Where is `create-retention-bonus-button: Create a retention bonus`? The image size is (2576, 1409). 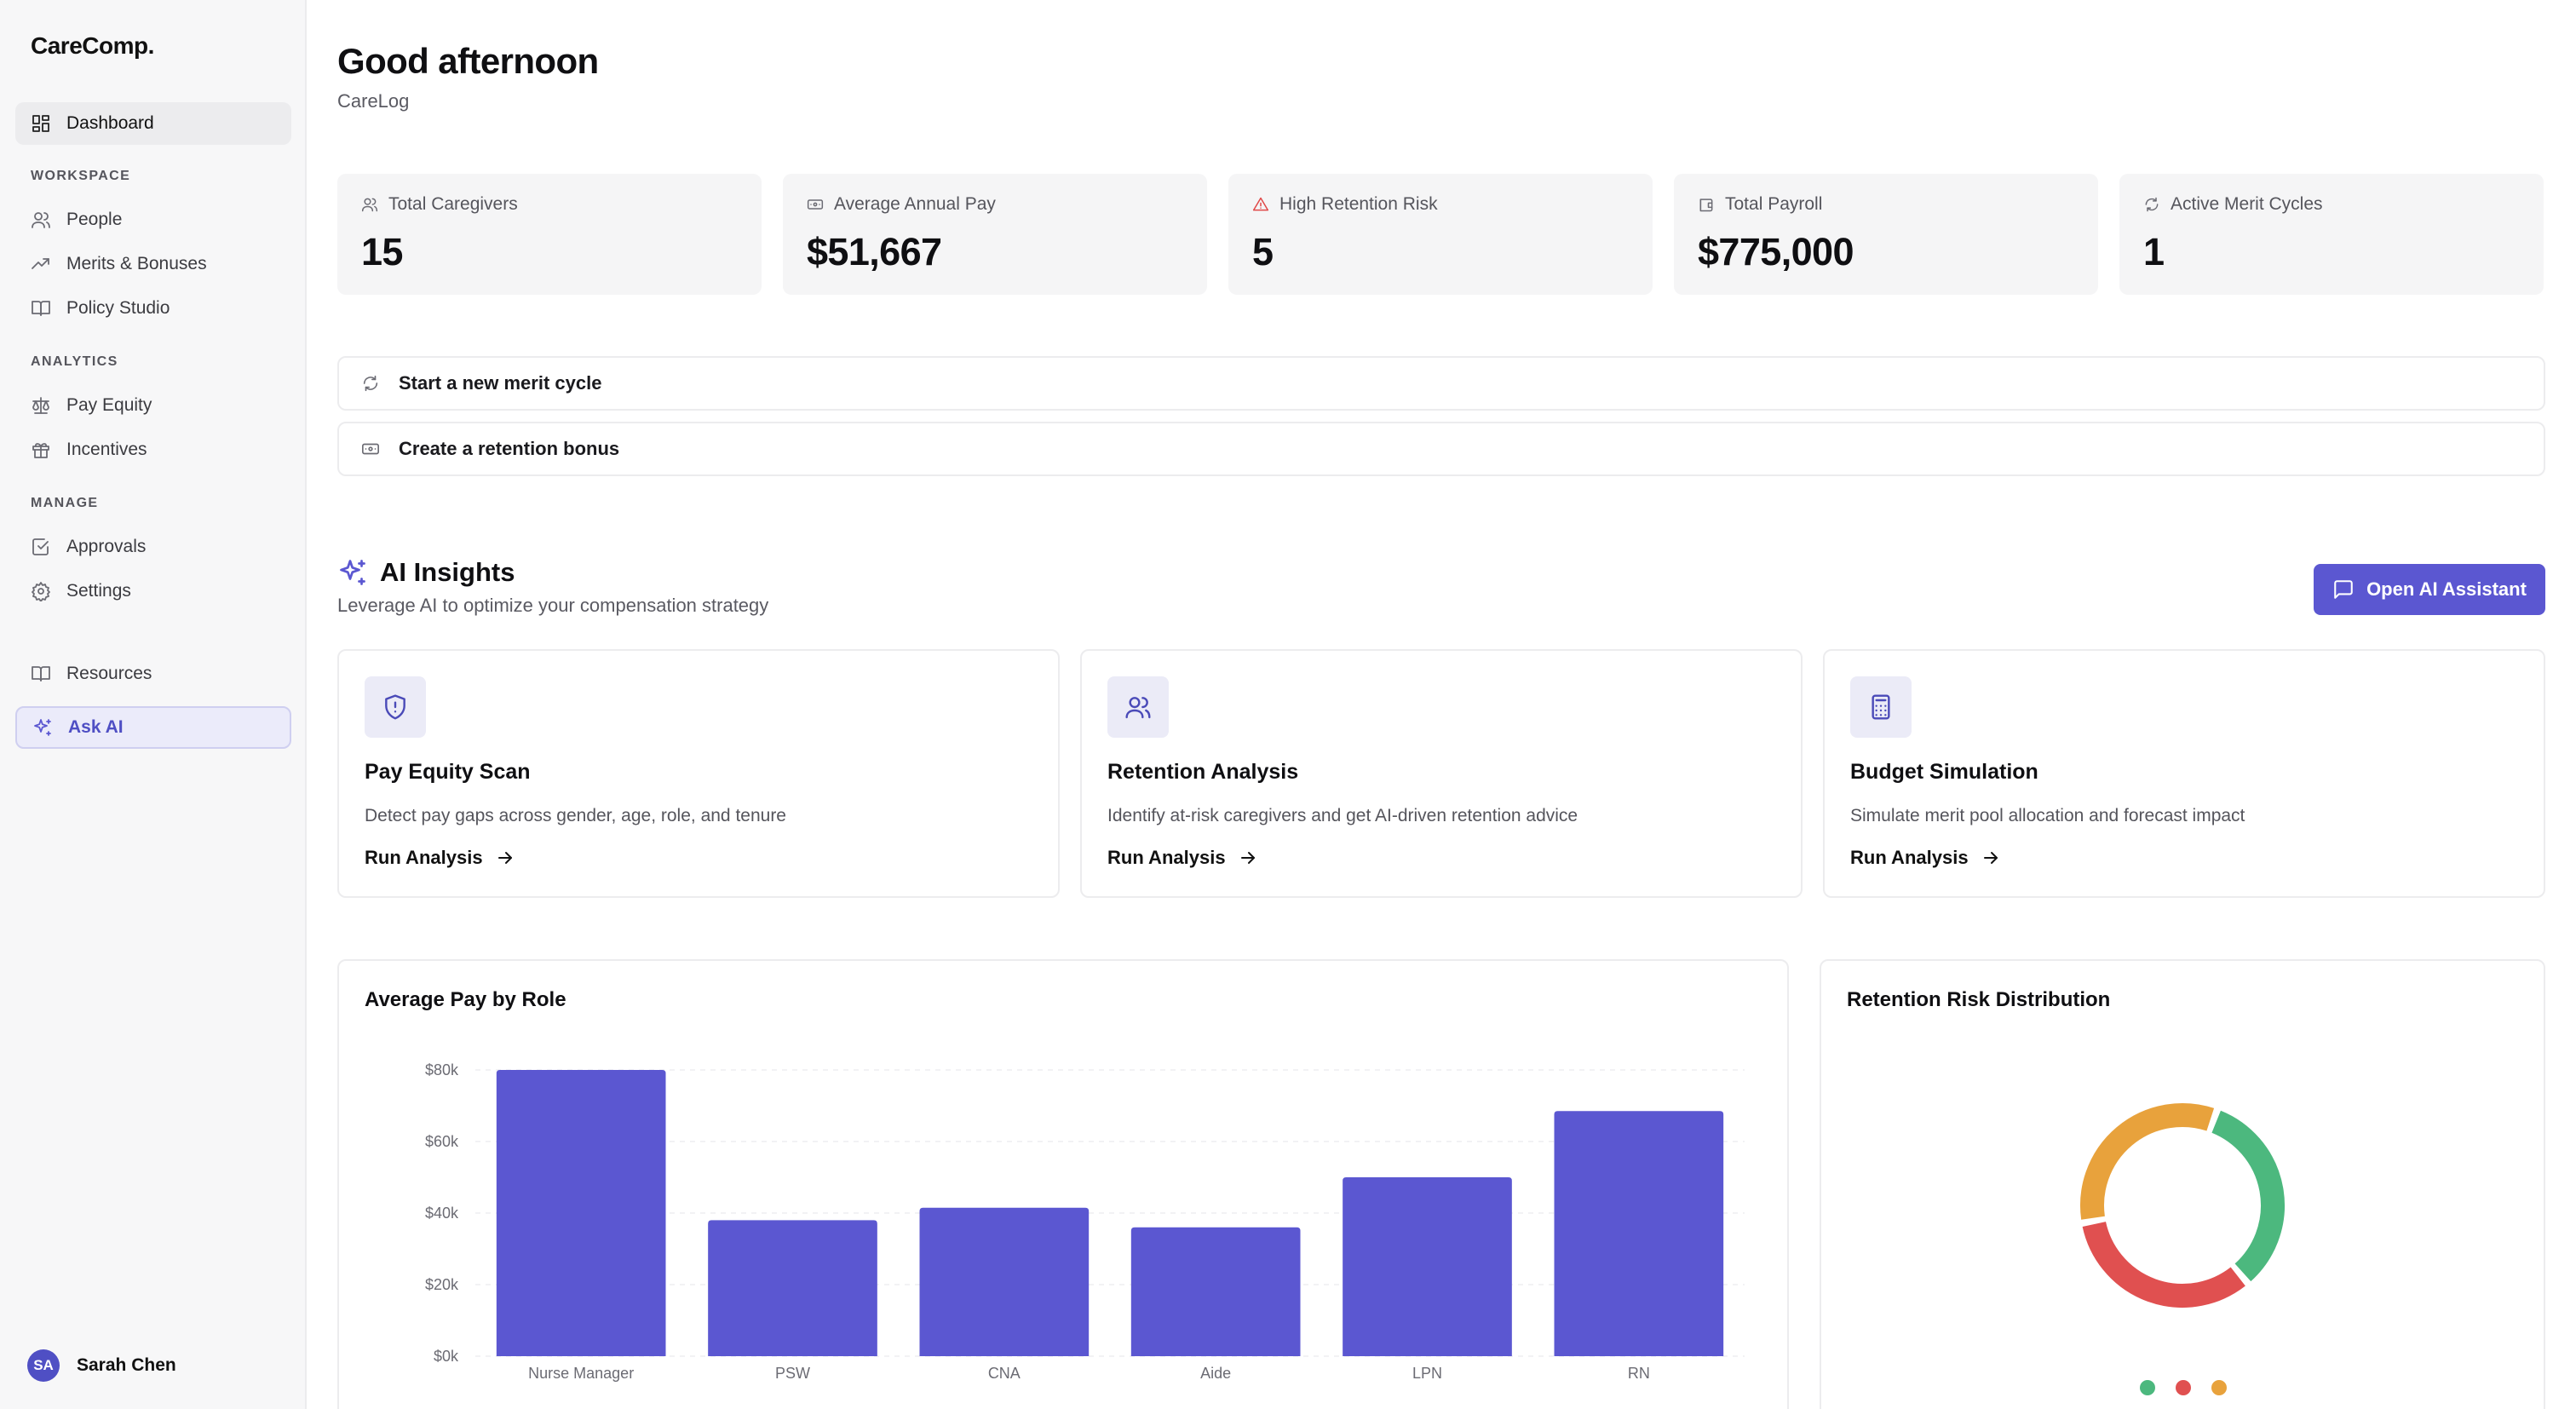
create-retention-bonus-button: Create a retention bonus is located at coordinates (1441, 449).